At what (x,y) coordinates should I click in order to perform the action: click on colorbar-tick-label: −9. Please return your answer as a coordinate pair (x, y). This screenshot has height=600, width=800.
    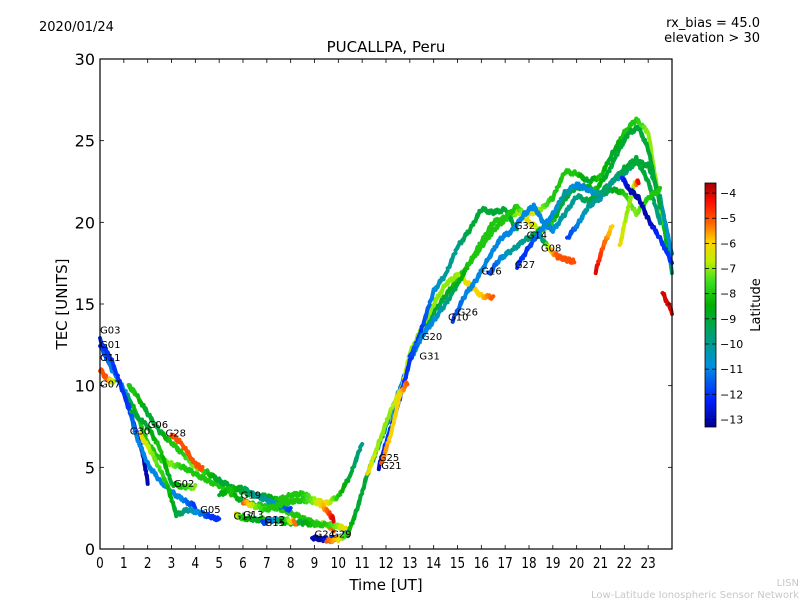
    Looking at the image, I should click on (728, 319).